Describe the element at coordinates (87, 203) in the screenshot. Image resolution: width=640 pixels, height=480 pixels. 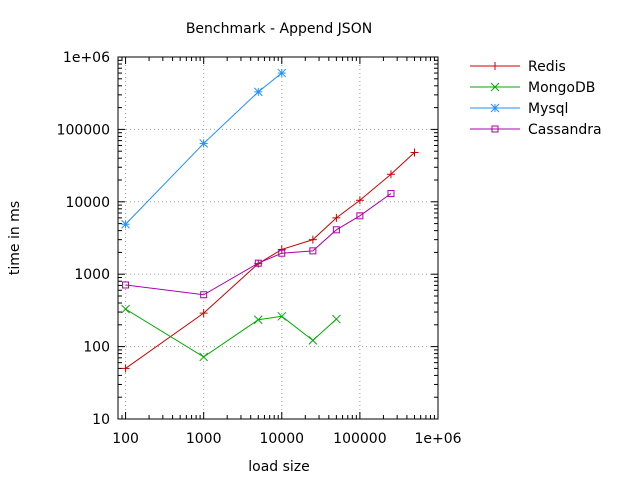
I see `y-tick-label: 10000` at that location.